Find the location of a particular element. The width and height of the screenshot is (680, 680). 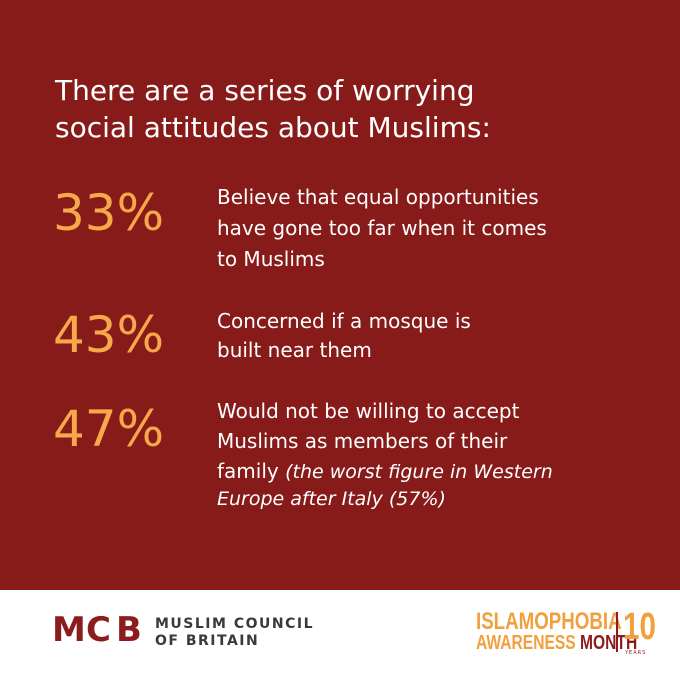

org-name: OF BRITAIN is located at coordinates (207, 641).